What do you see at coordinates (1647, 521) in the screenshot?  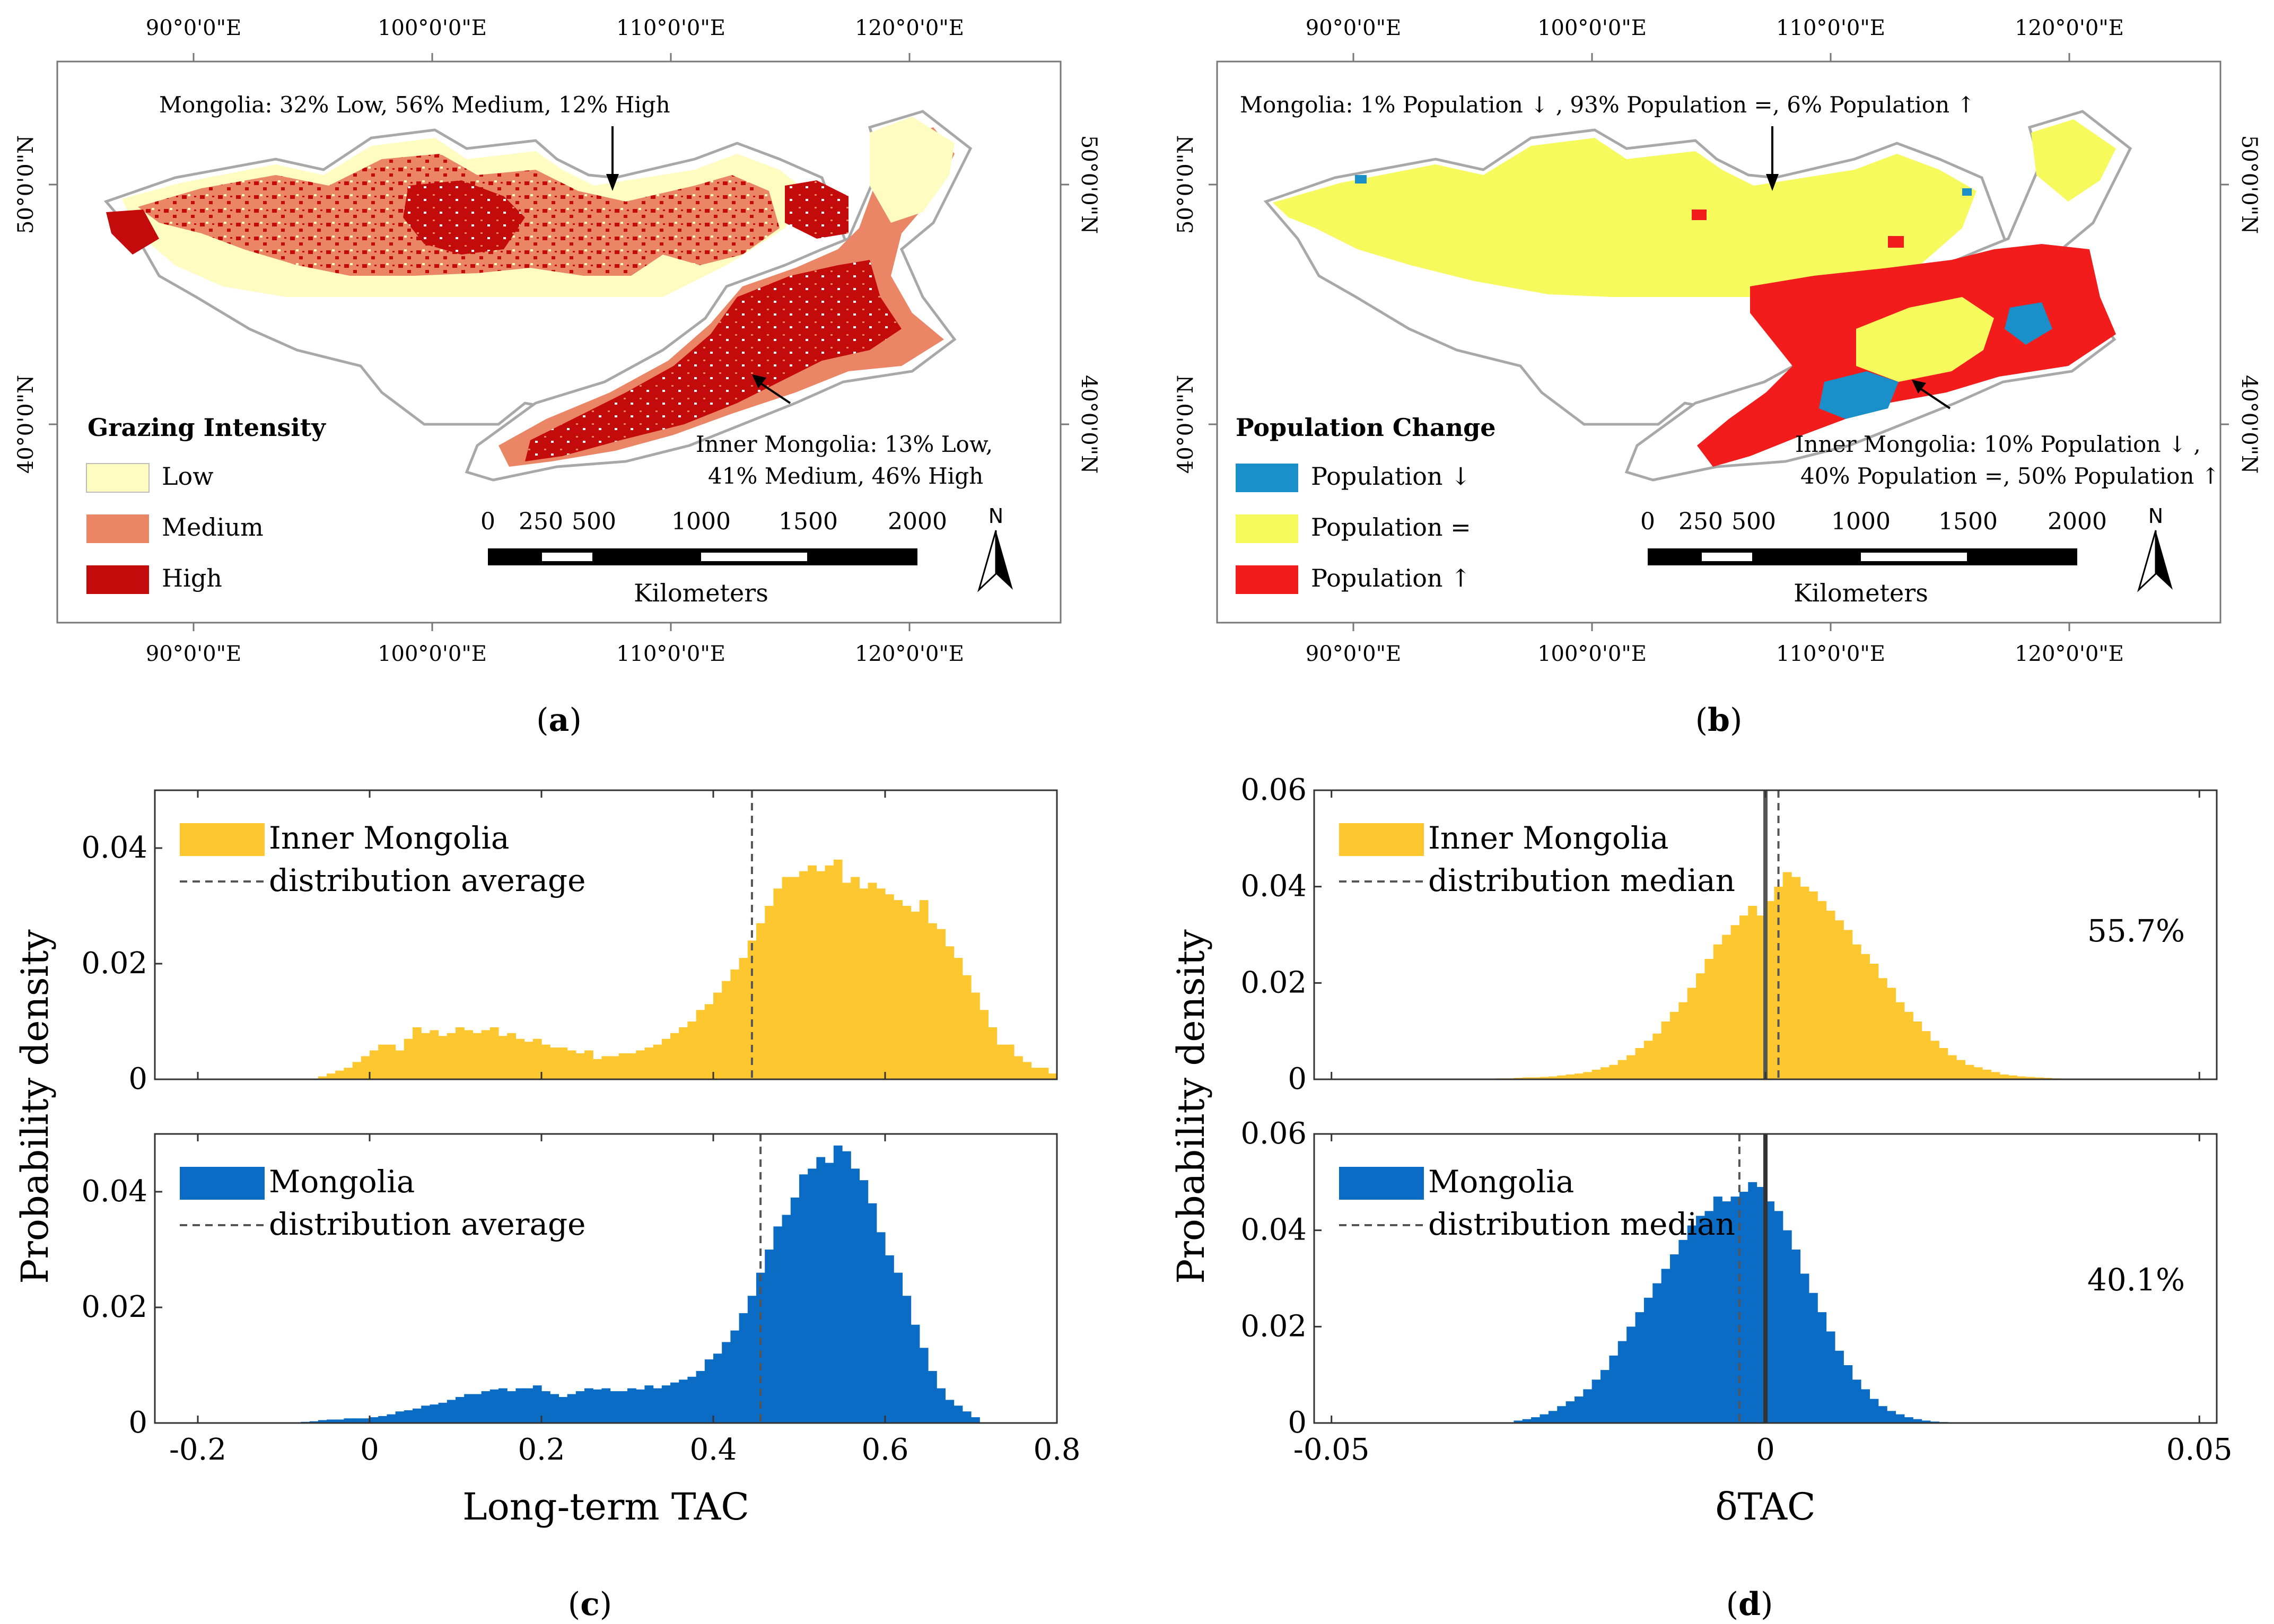 I see `map-b-scale-0: 0` at bounding box center [1647, 521].